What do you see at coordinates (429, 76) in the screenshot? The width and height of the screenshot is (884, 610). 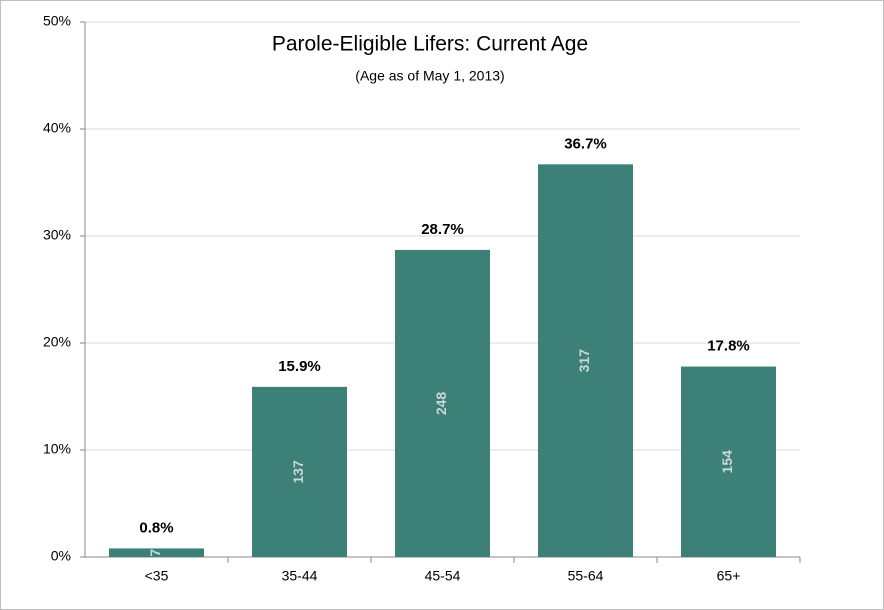 I see `chart-subtitle: (Age as of May 1, 2013)` at bounding box center [429, 76].